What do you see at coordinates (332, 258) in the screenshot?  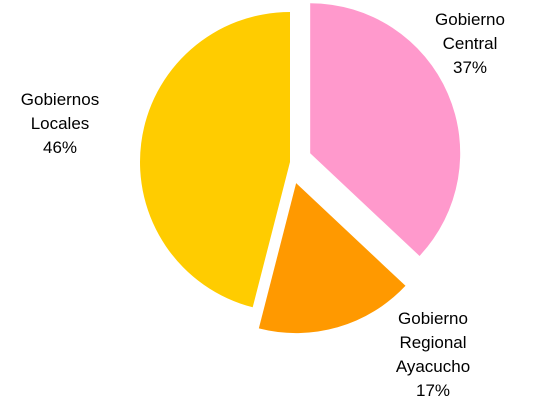 I see `pie-slice` at bounding box center [332, 258].